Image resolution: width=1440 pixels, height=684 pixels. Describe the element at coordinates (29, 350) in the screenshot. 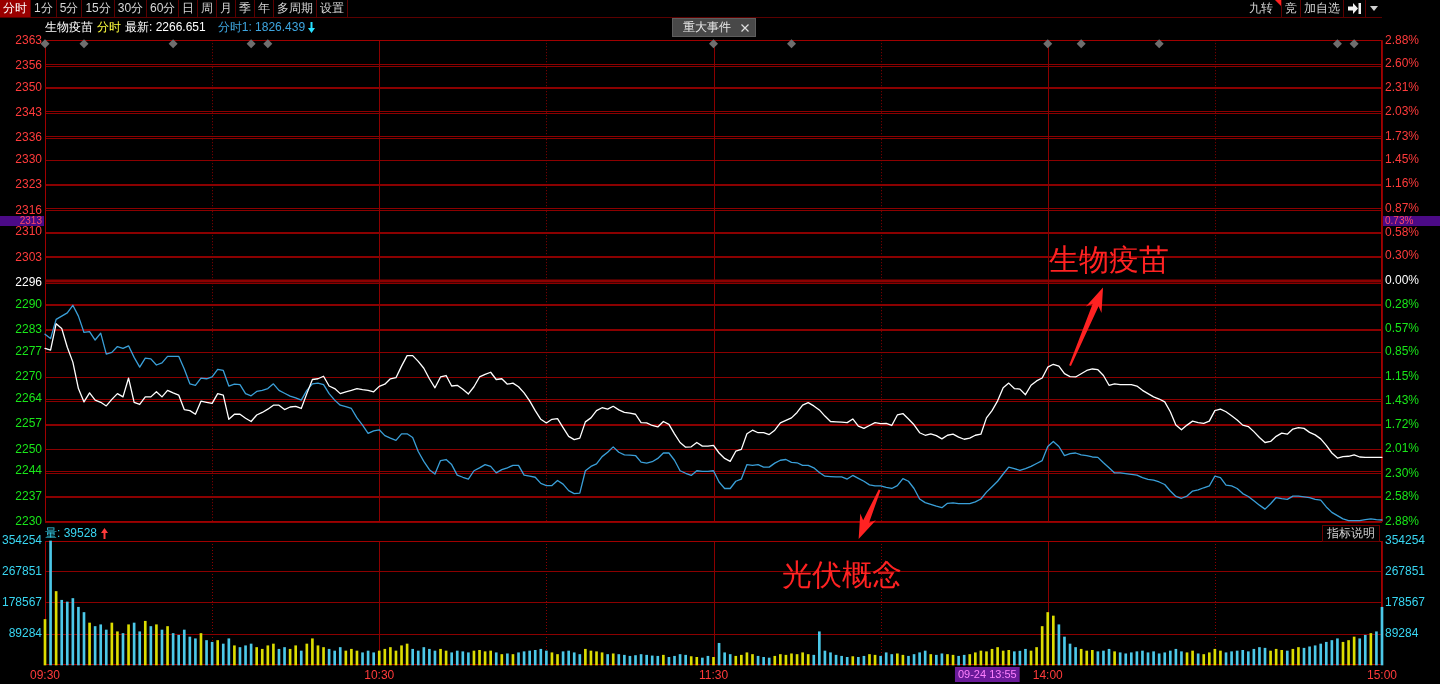

I see `y-tick-label: 2277` at that location.